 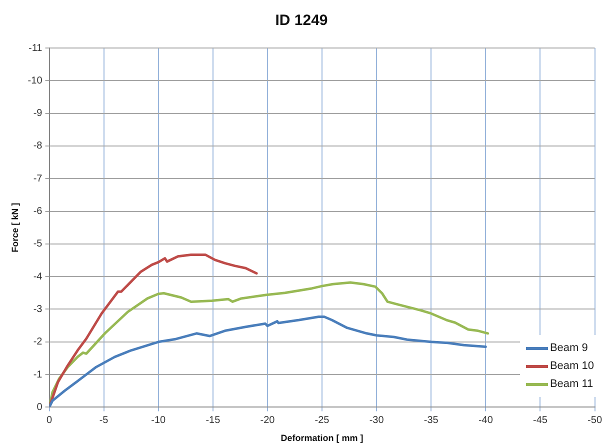 What do you see at coordinates (376, 420) in the screenshot?
I see `x-tick-label: -30` at bounding box center [376, 420].